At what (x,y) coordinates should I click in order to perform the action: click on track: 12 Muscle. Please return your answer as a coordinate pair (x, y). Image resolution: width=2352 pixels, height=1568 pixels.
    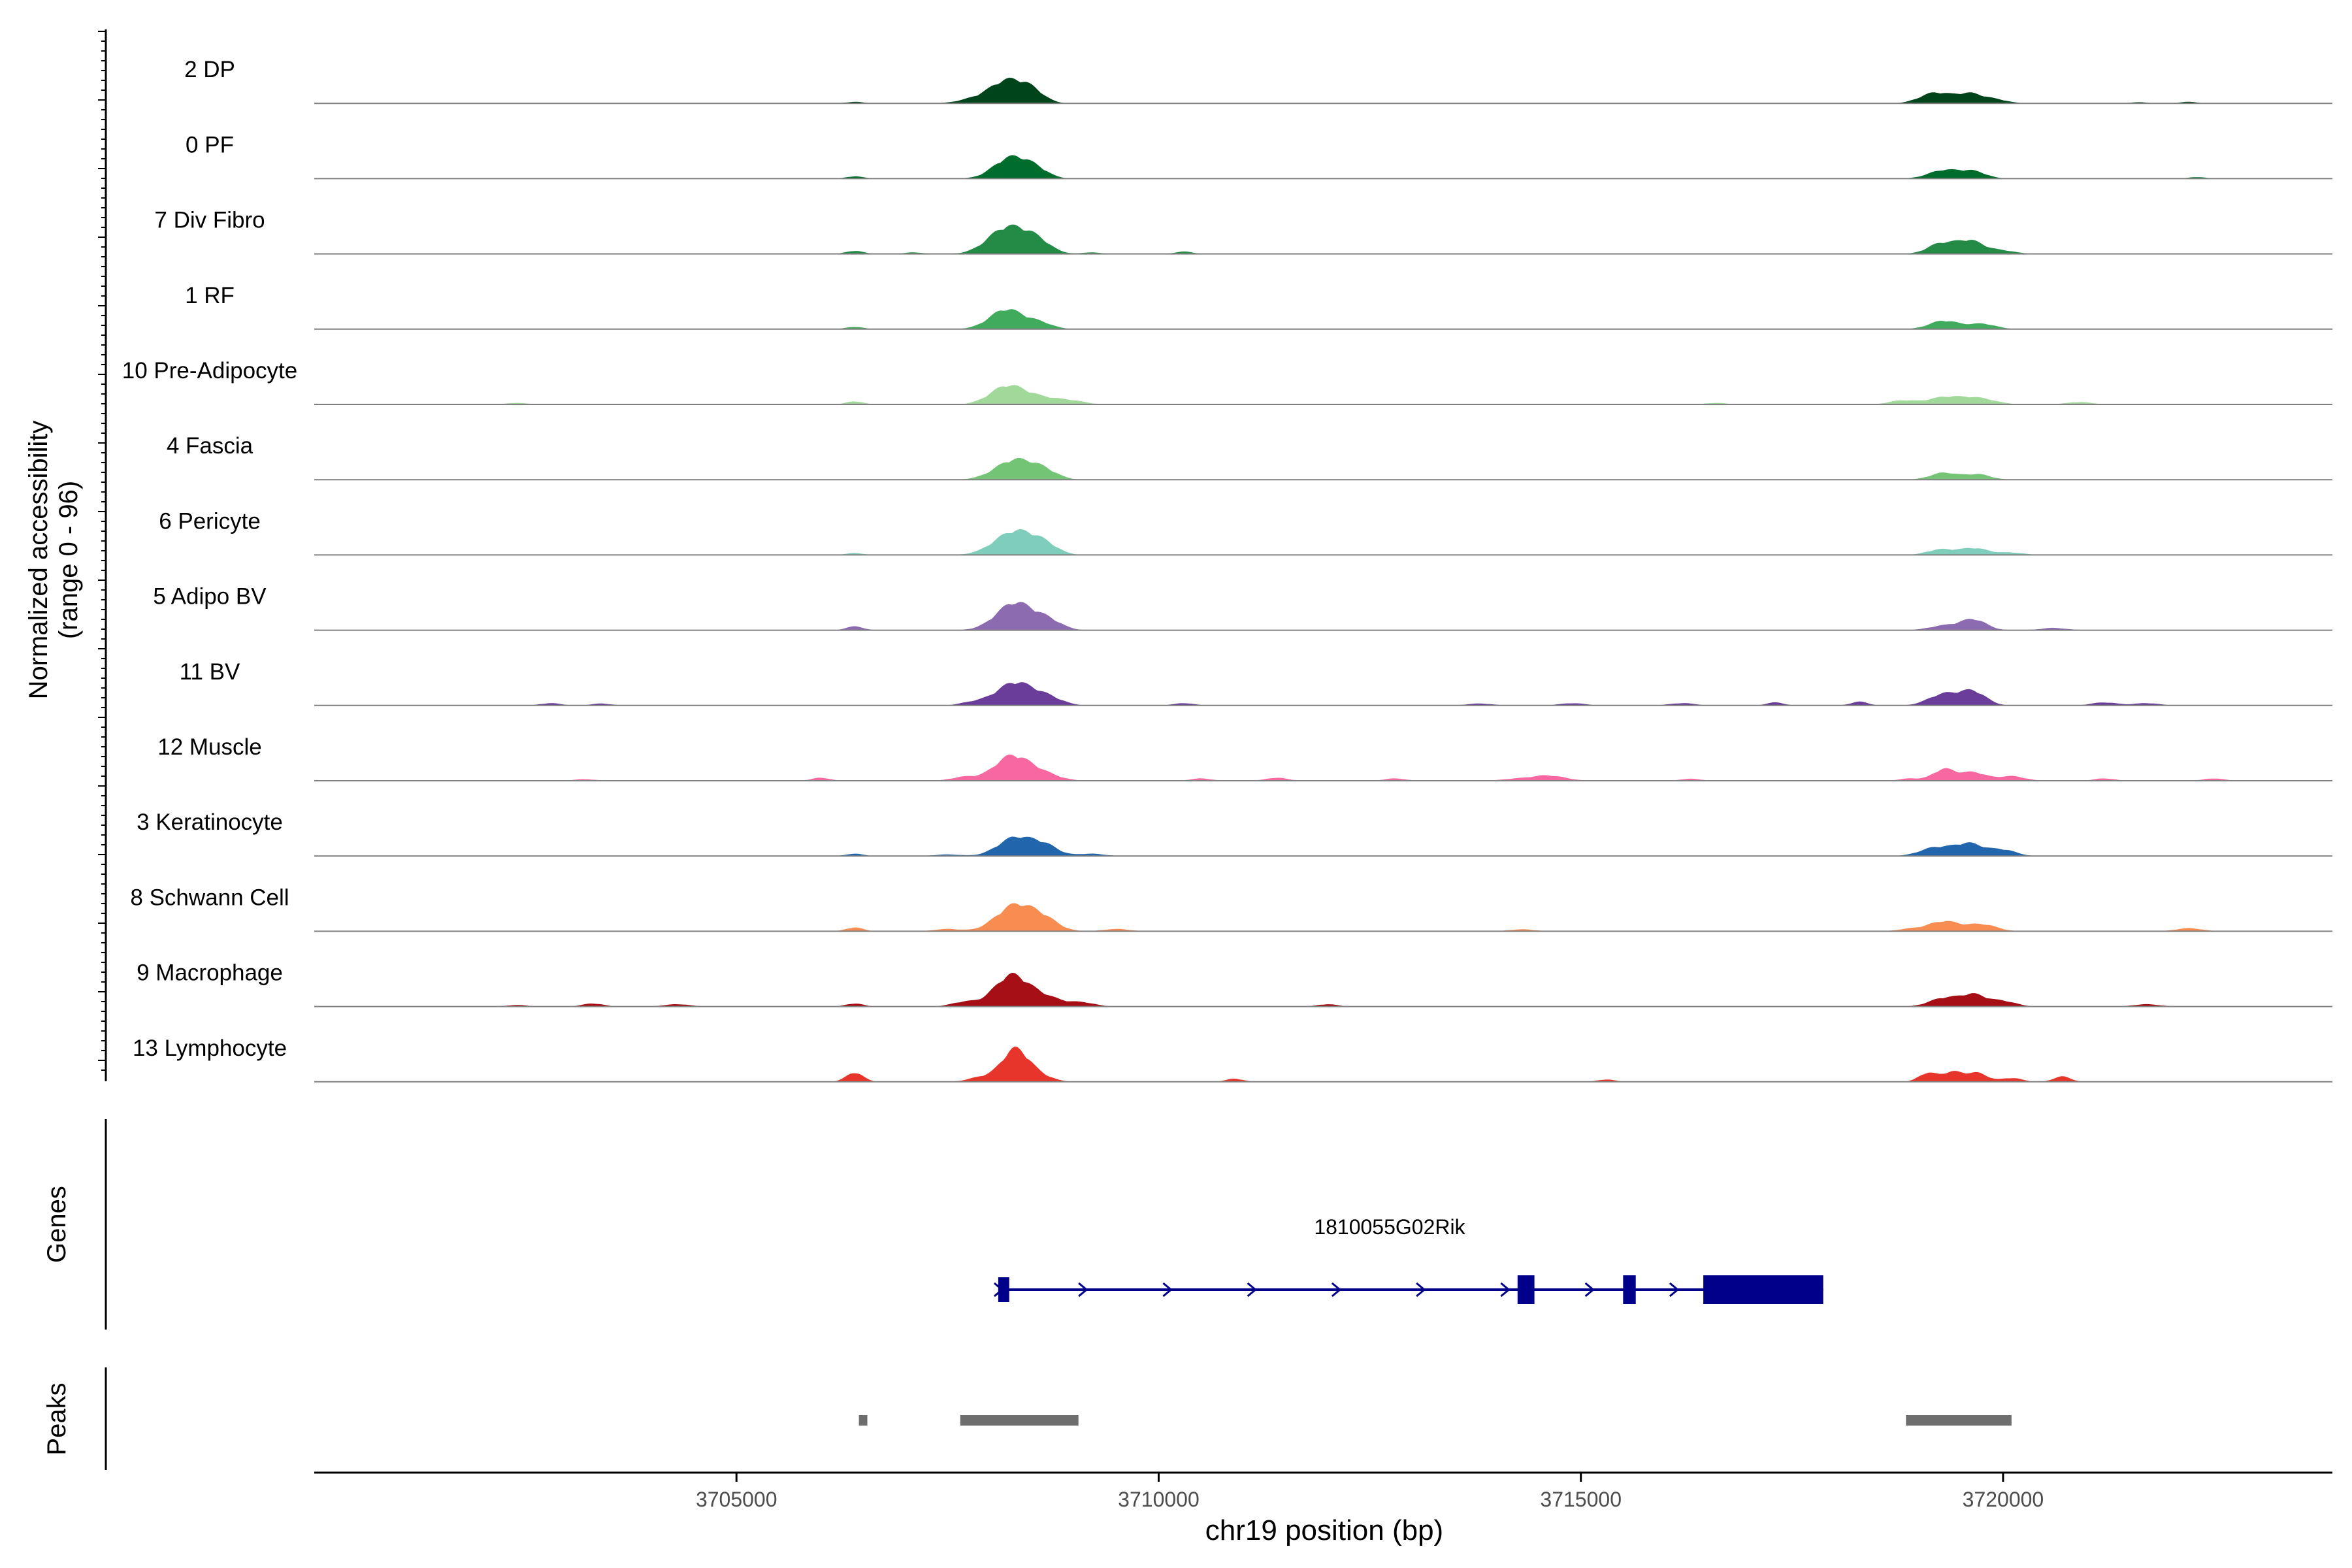
    Looking at the image, I should click on (1244, 757).